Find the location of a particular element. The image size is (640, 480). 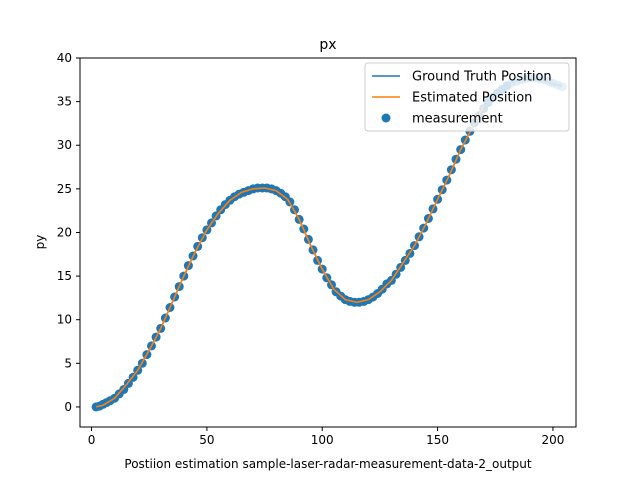

y-tick-label: 40 is located at coordinates (64, 58).